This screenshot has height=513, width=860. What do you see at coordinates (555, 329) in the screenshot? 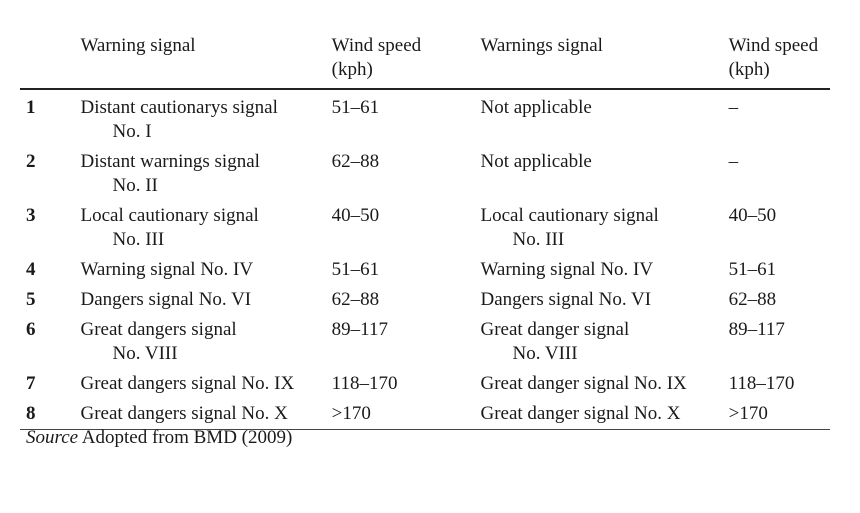
I see `warnings-signal-text: Great danger signal` at bounding box center [555, 329].